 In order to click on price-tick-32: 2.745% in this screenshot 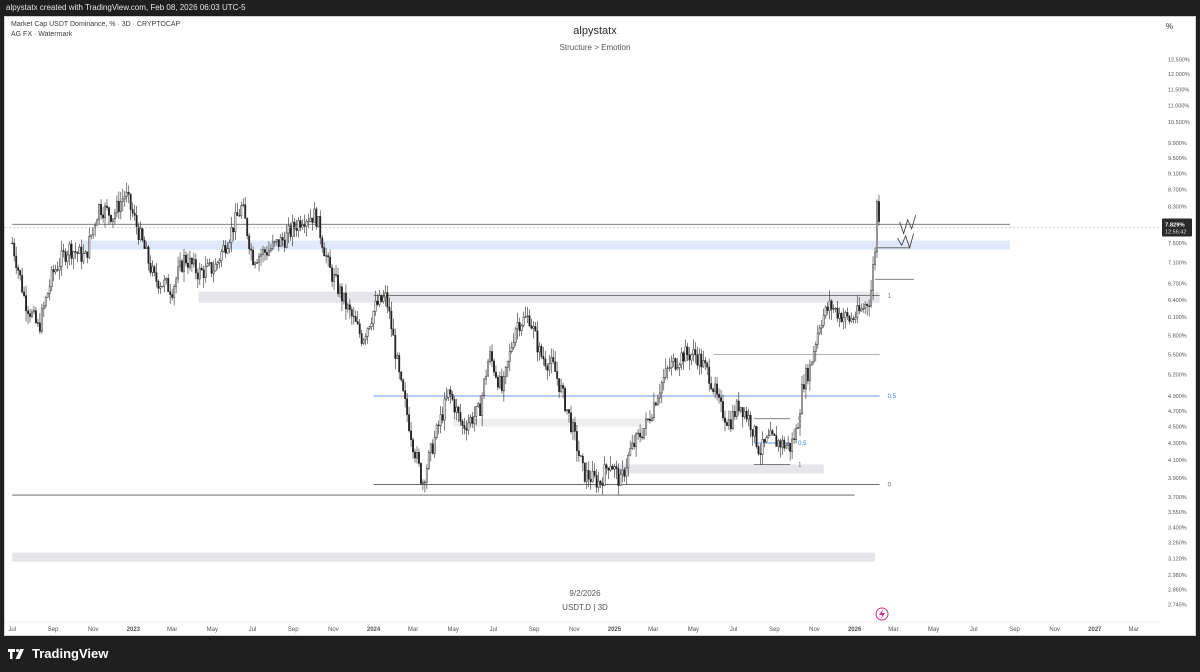, I will do `click(1177, 605)`.